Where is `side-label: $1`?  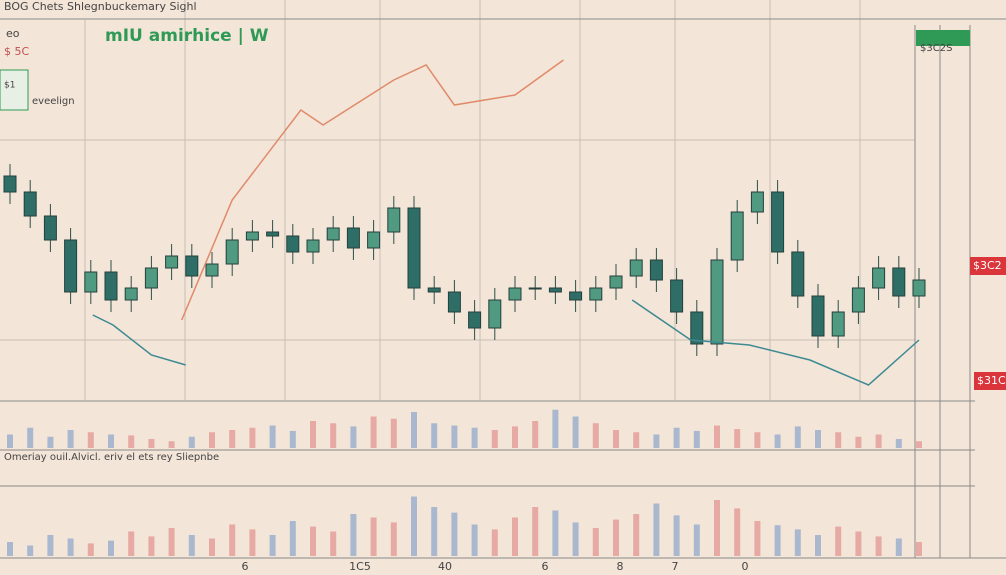 side-label: $1 is located at coordinates (9, 86).